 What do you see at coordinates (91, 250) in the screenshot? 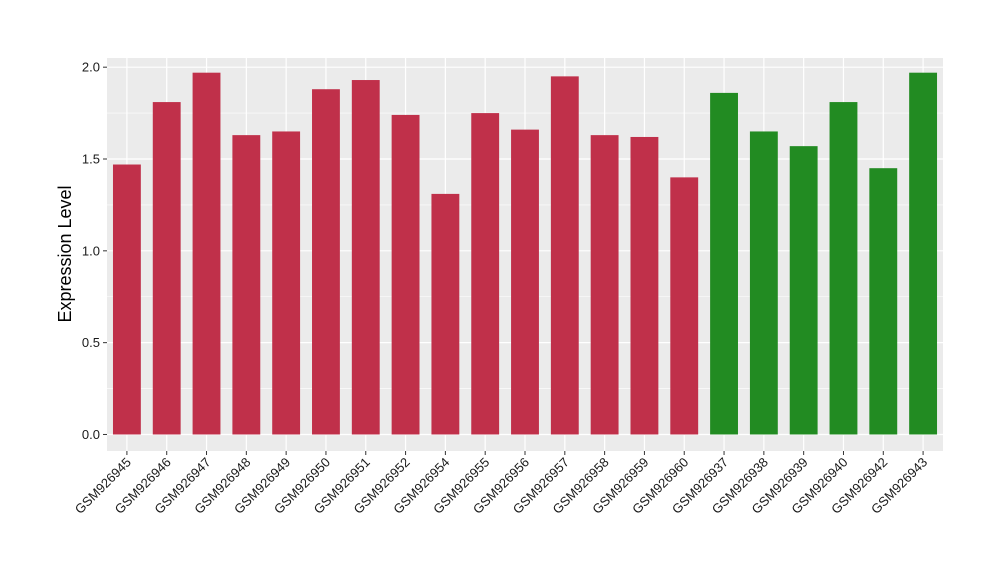
I see `y-tick-label: 1.0` at bounding box center [91, 250].